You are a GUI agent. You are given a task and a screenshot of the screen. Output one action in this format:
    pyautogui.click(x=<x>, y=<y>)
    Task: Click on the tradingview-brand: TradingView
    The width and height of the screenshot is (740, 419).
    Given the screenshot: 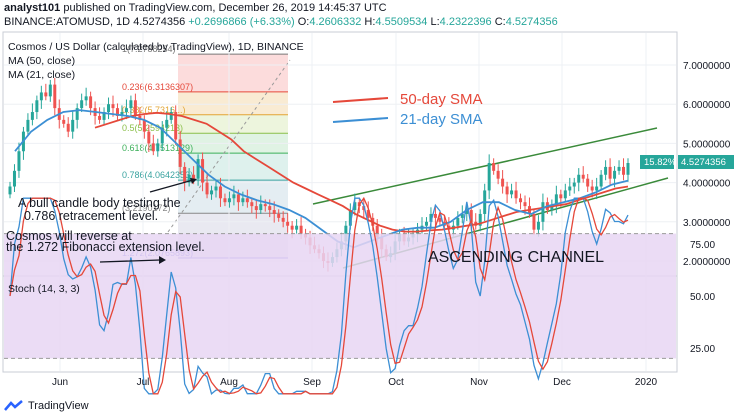 What is the action you would take?
    pyautogui.click(x=58, y=406)
    